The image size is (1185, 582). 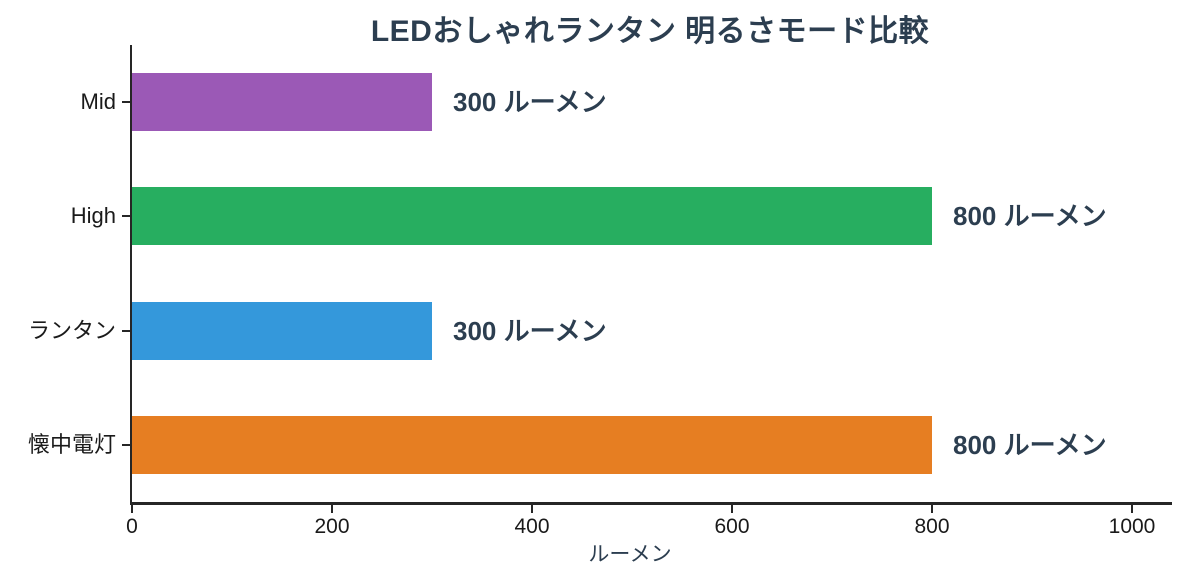 I want to click on category-label: 懐中電灯, so click(x=71, y=444).